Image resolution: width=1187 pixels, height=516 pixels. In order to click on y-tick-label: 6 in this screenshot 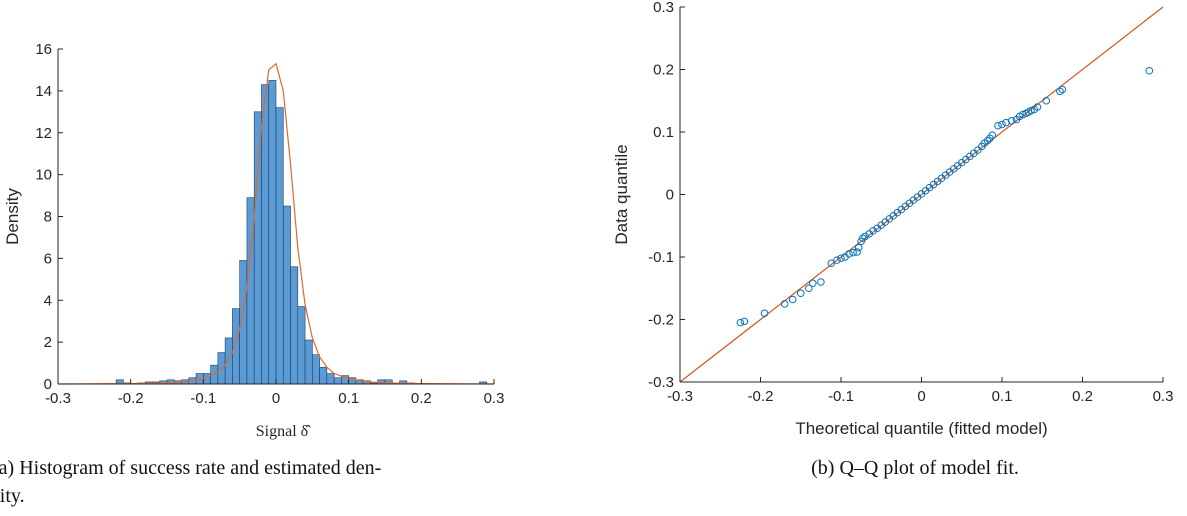, I will do `click(48, 258)`.